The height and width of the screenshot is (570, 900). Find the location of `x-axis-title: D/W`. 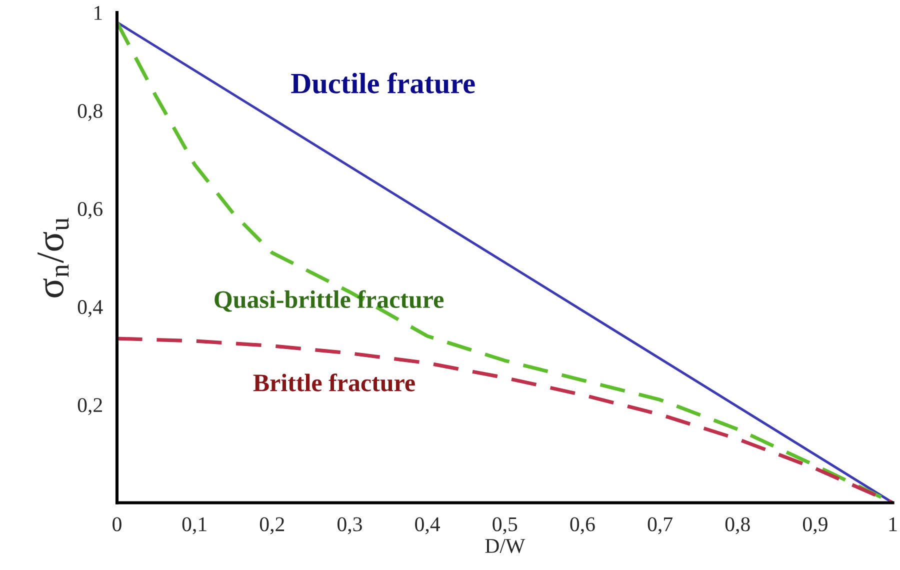

x-axis-title: D/W is located at coordinates (505, 546).